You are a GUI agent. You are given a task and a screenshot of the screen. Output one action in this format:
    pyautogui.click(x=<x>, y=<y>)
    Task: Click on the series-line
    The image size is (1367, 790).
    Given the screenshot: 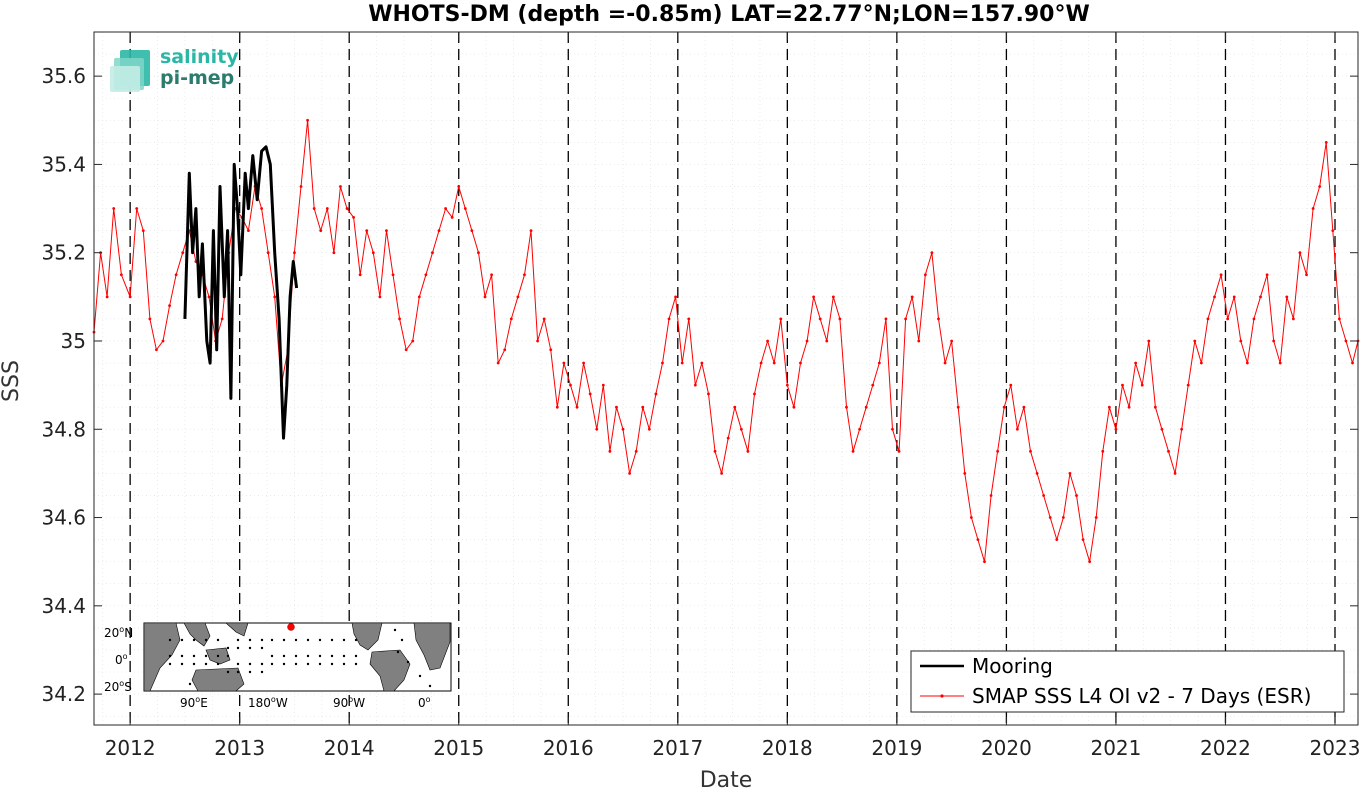 What is the action you would take?
    pyautogui.click(x=241, y=292)
    